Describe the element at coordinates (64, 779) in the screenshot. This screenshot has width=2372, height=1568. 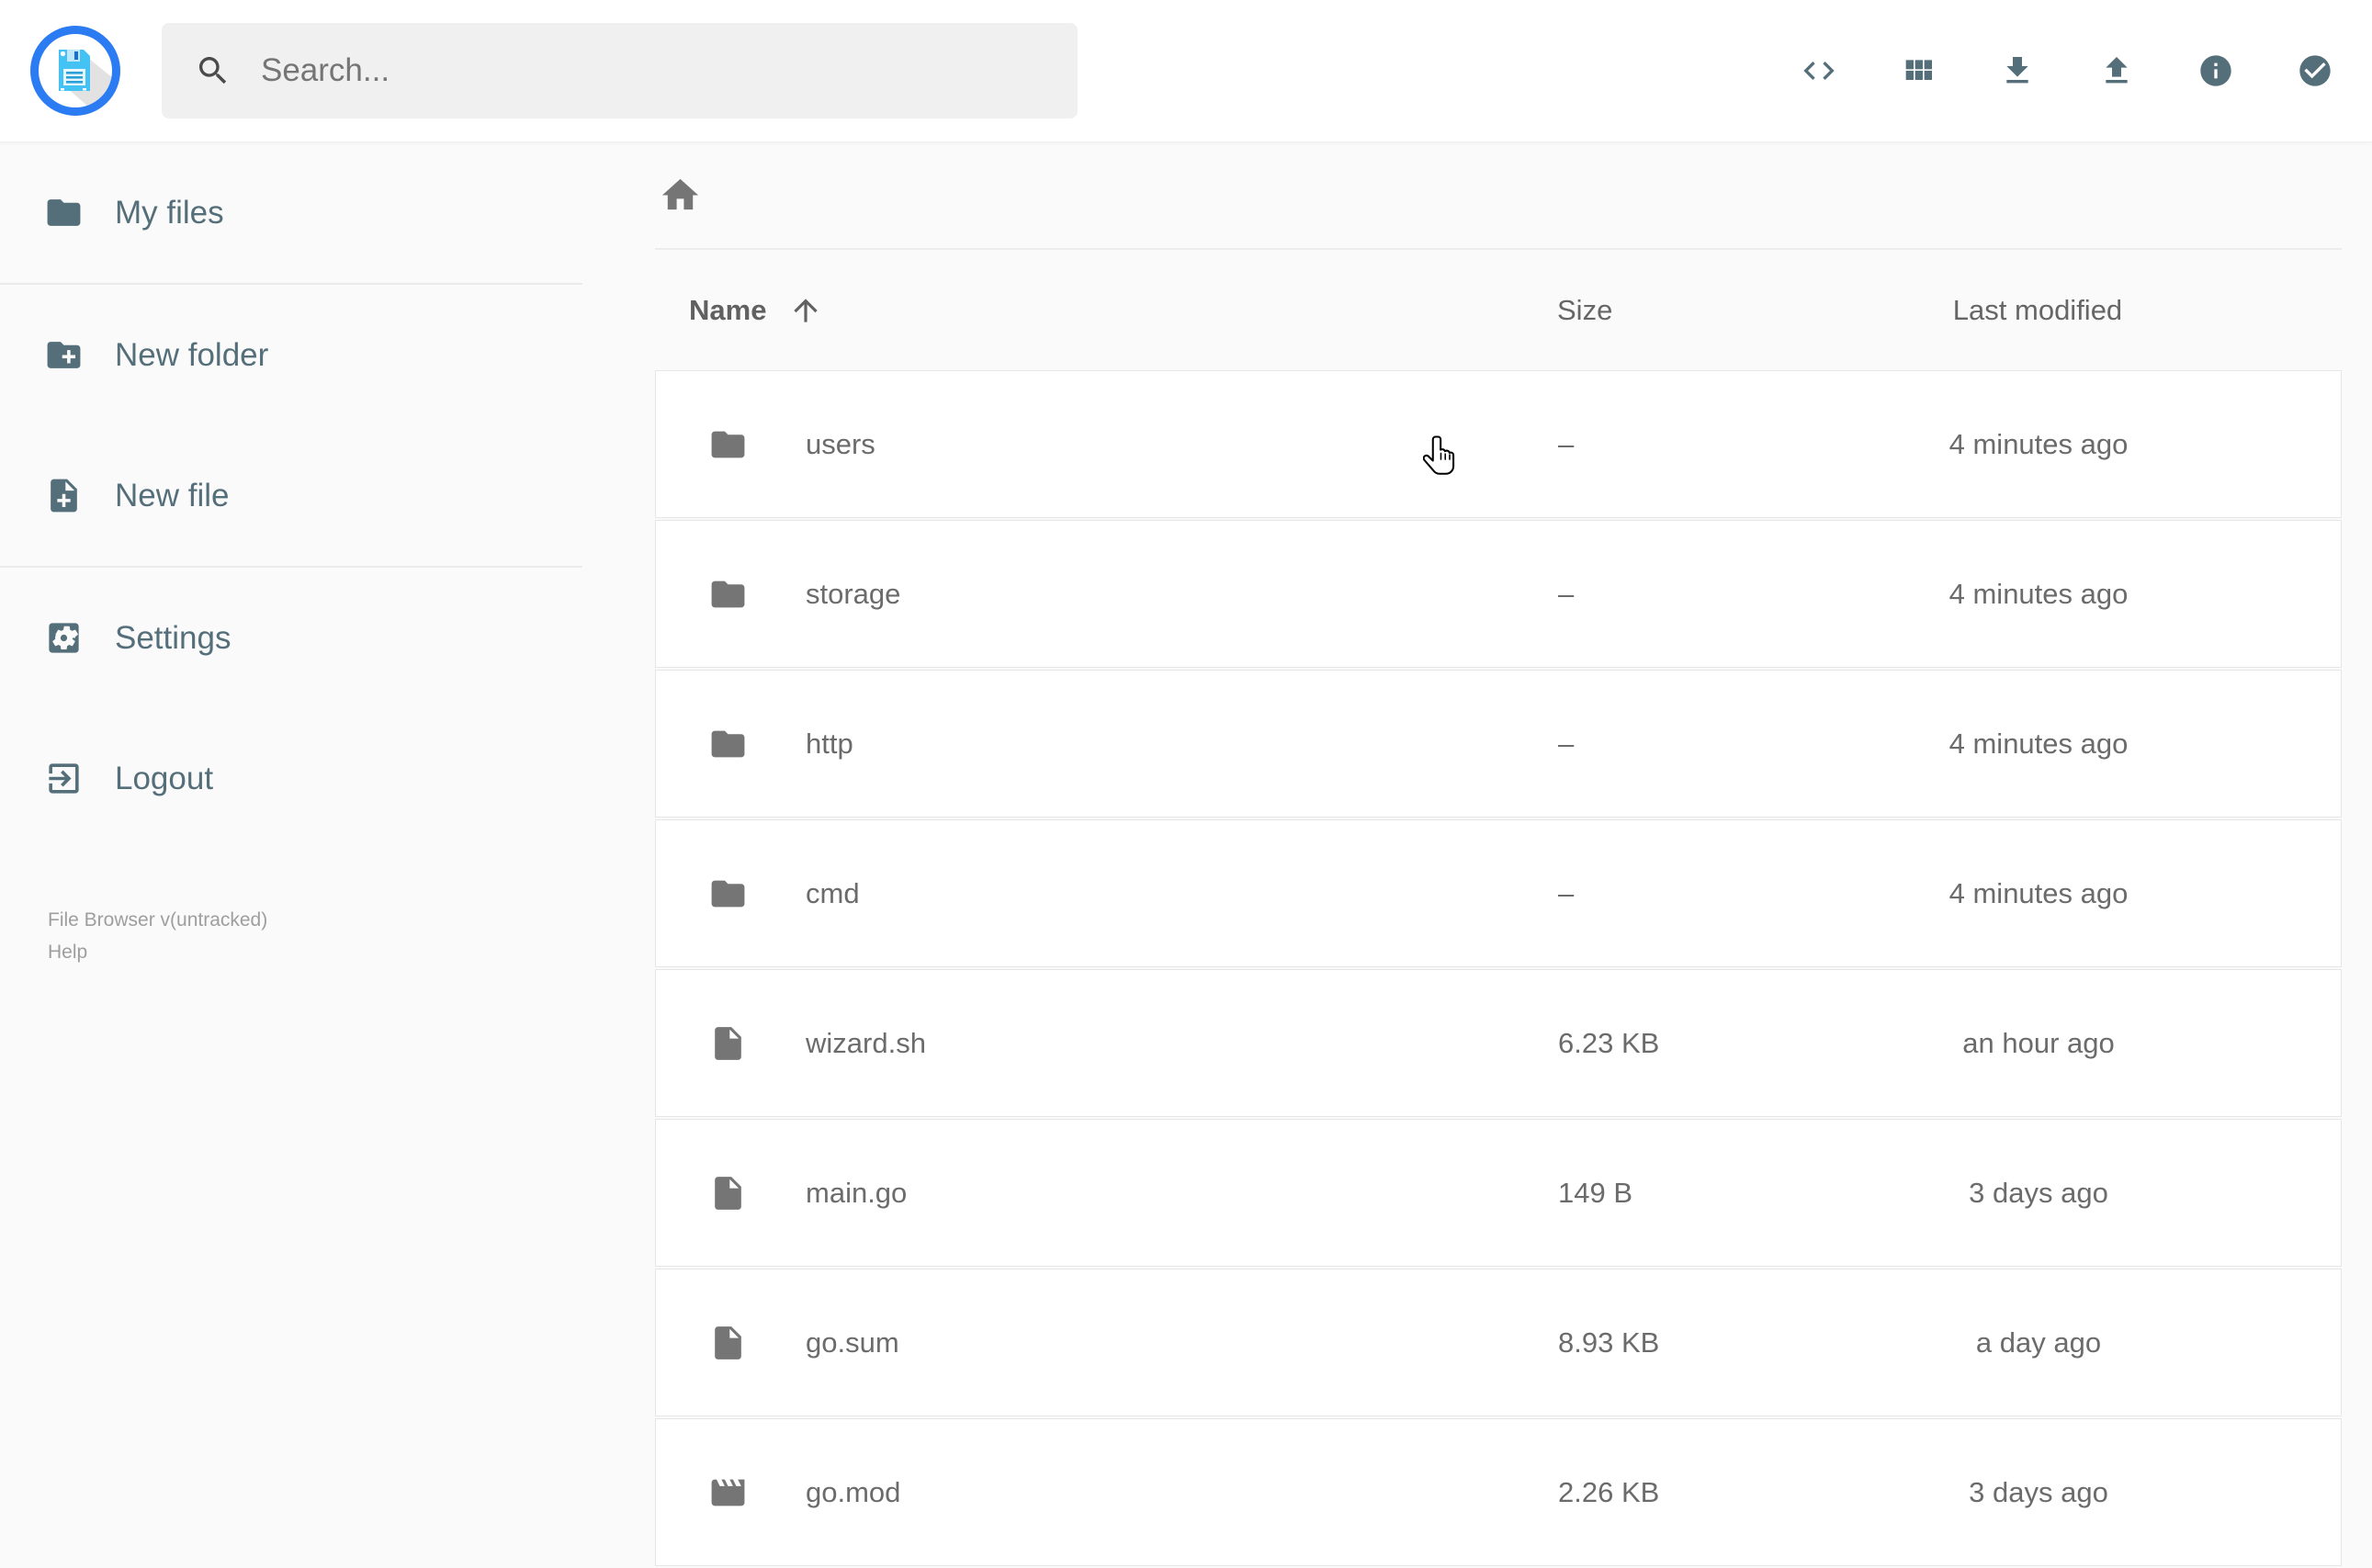
I see `logout-icon` at that location.